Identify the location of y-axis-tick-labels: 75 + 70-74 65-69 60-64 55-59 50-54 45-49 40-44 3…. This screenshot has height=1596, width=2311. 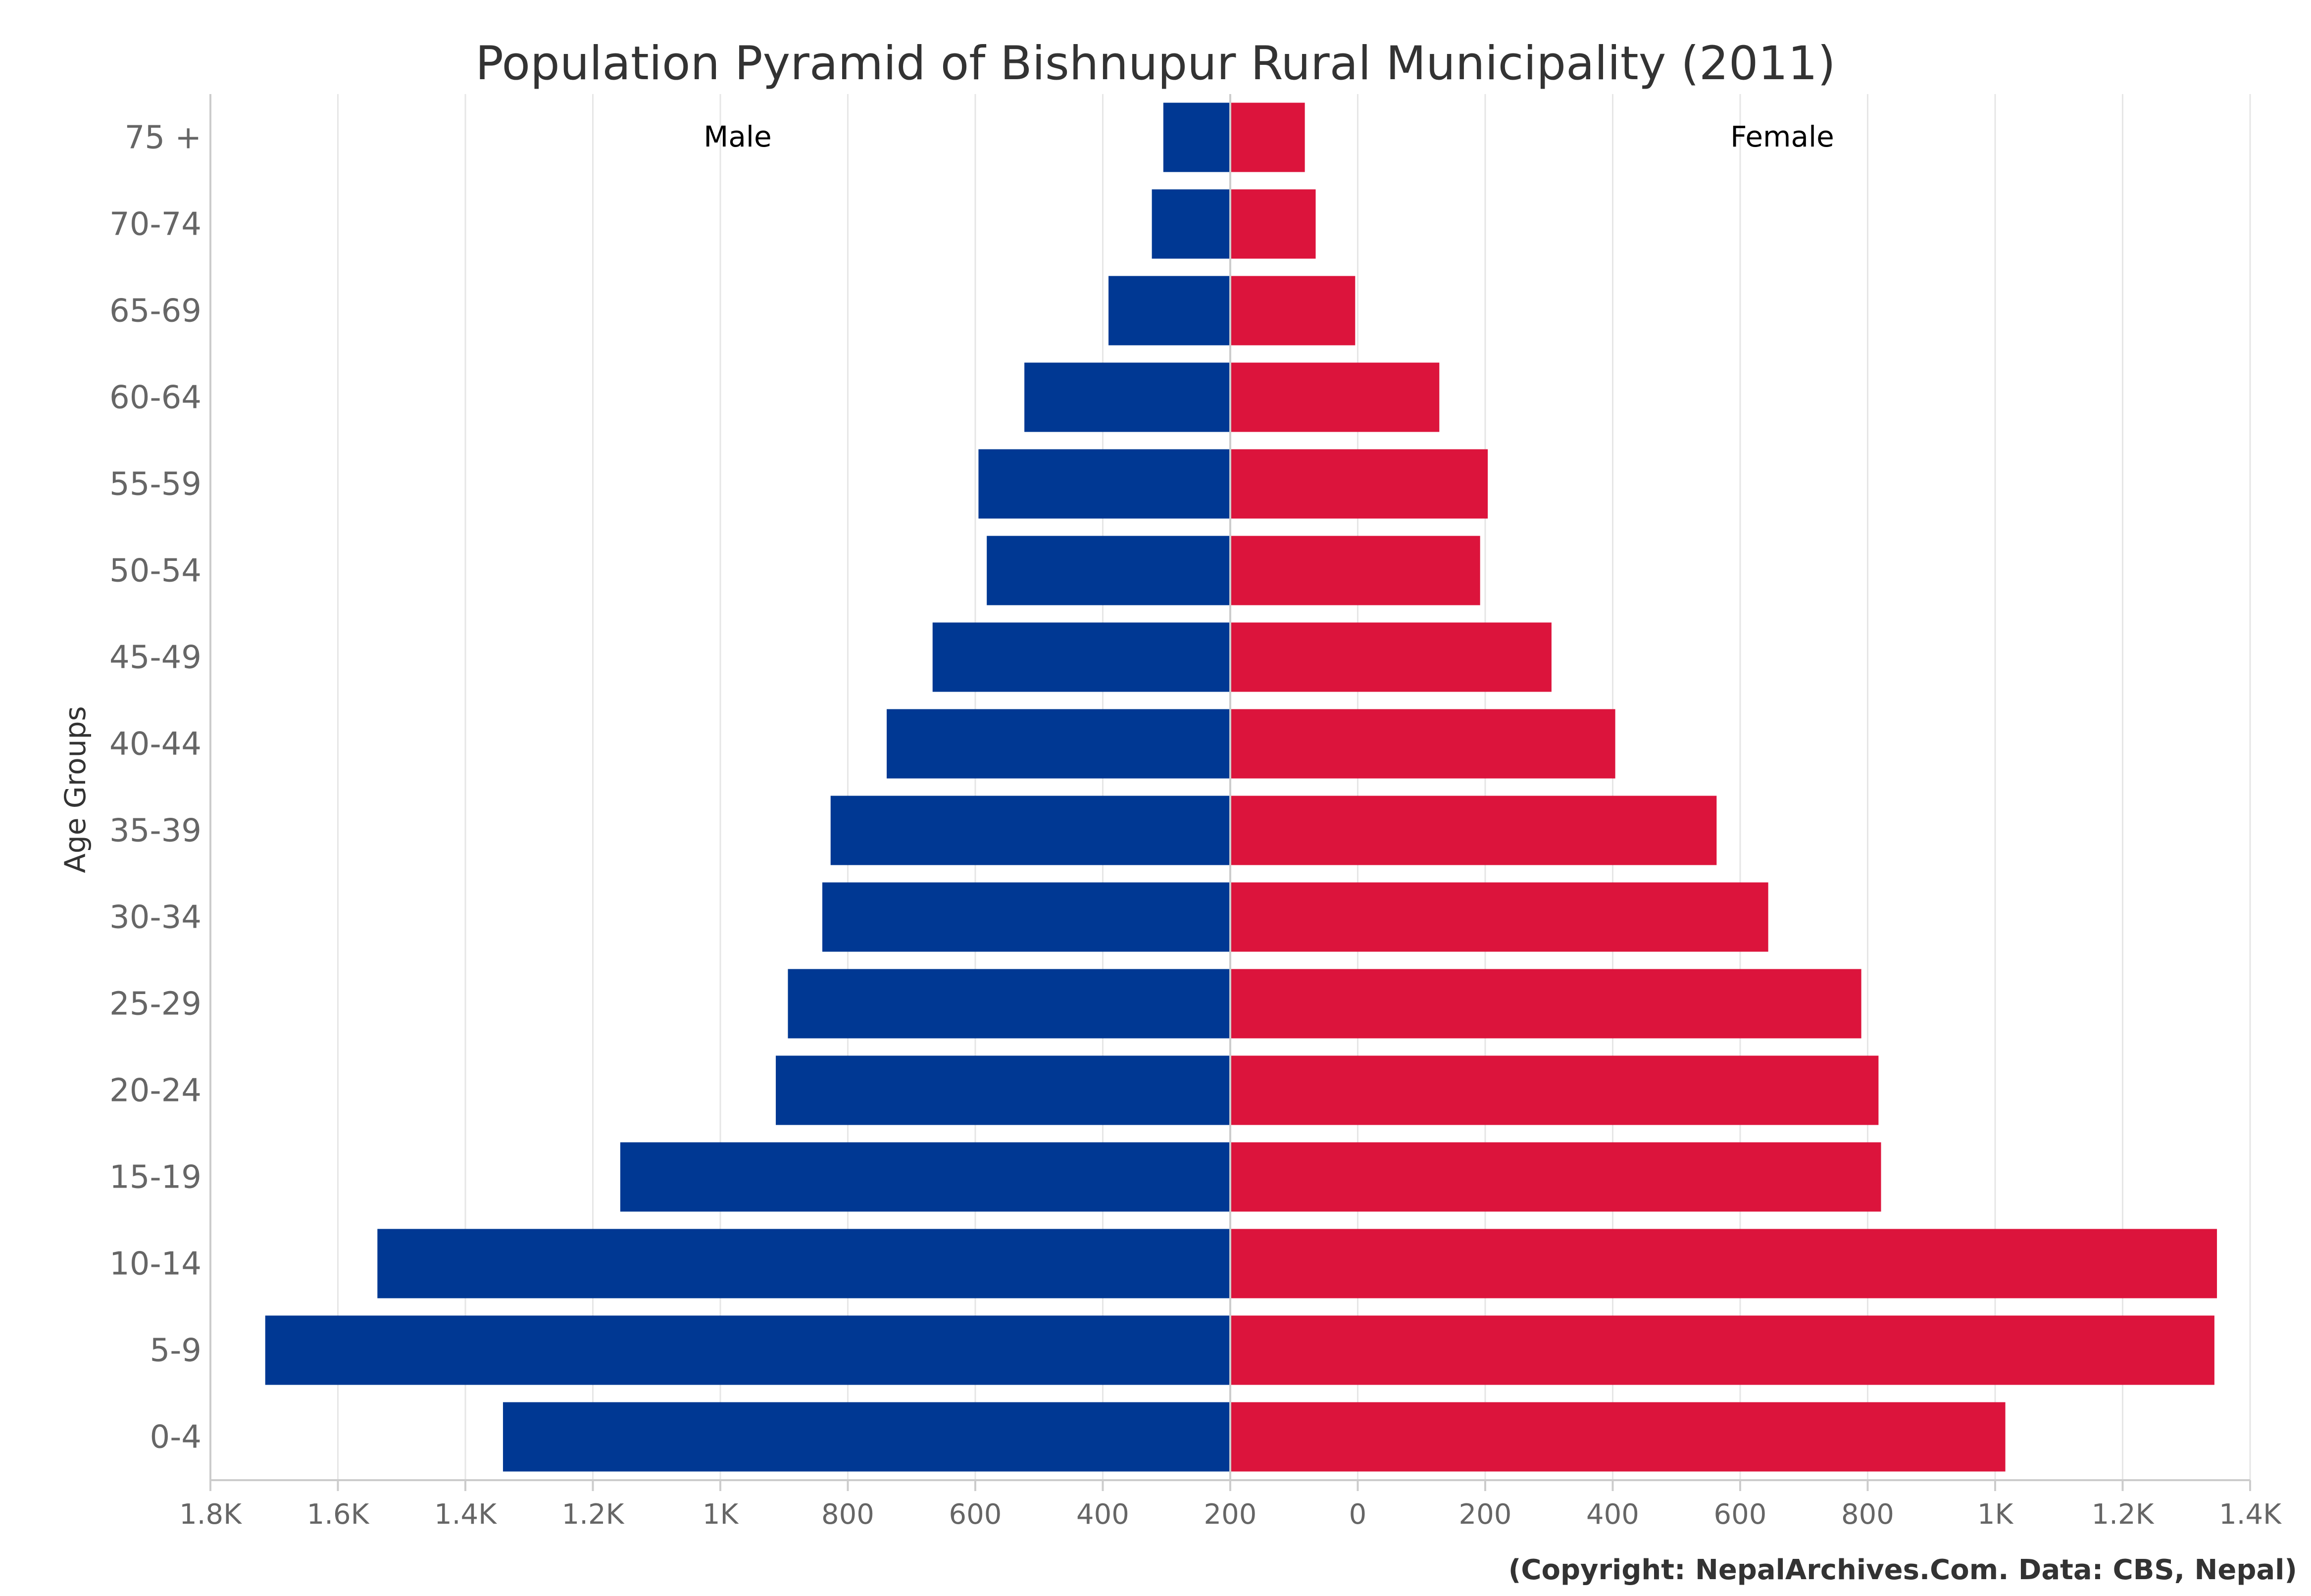
(155, 788).